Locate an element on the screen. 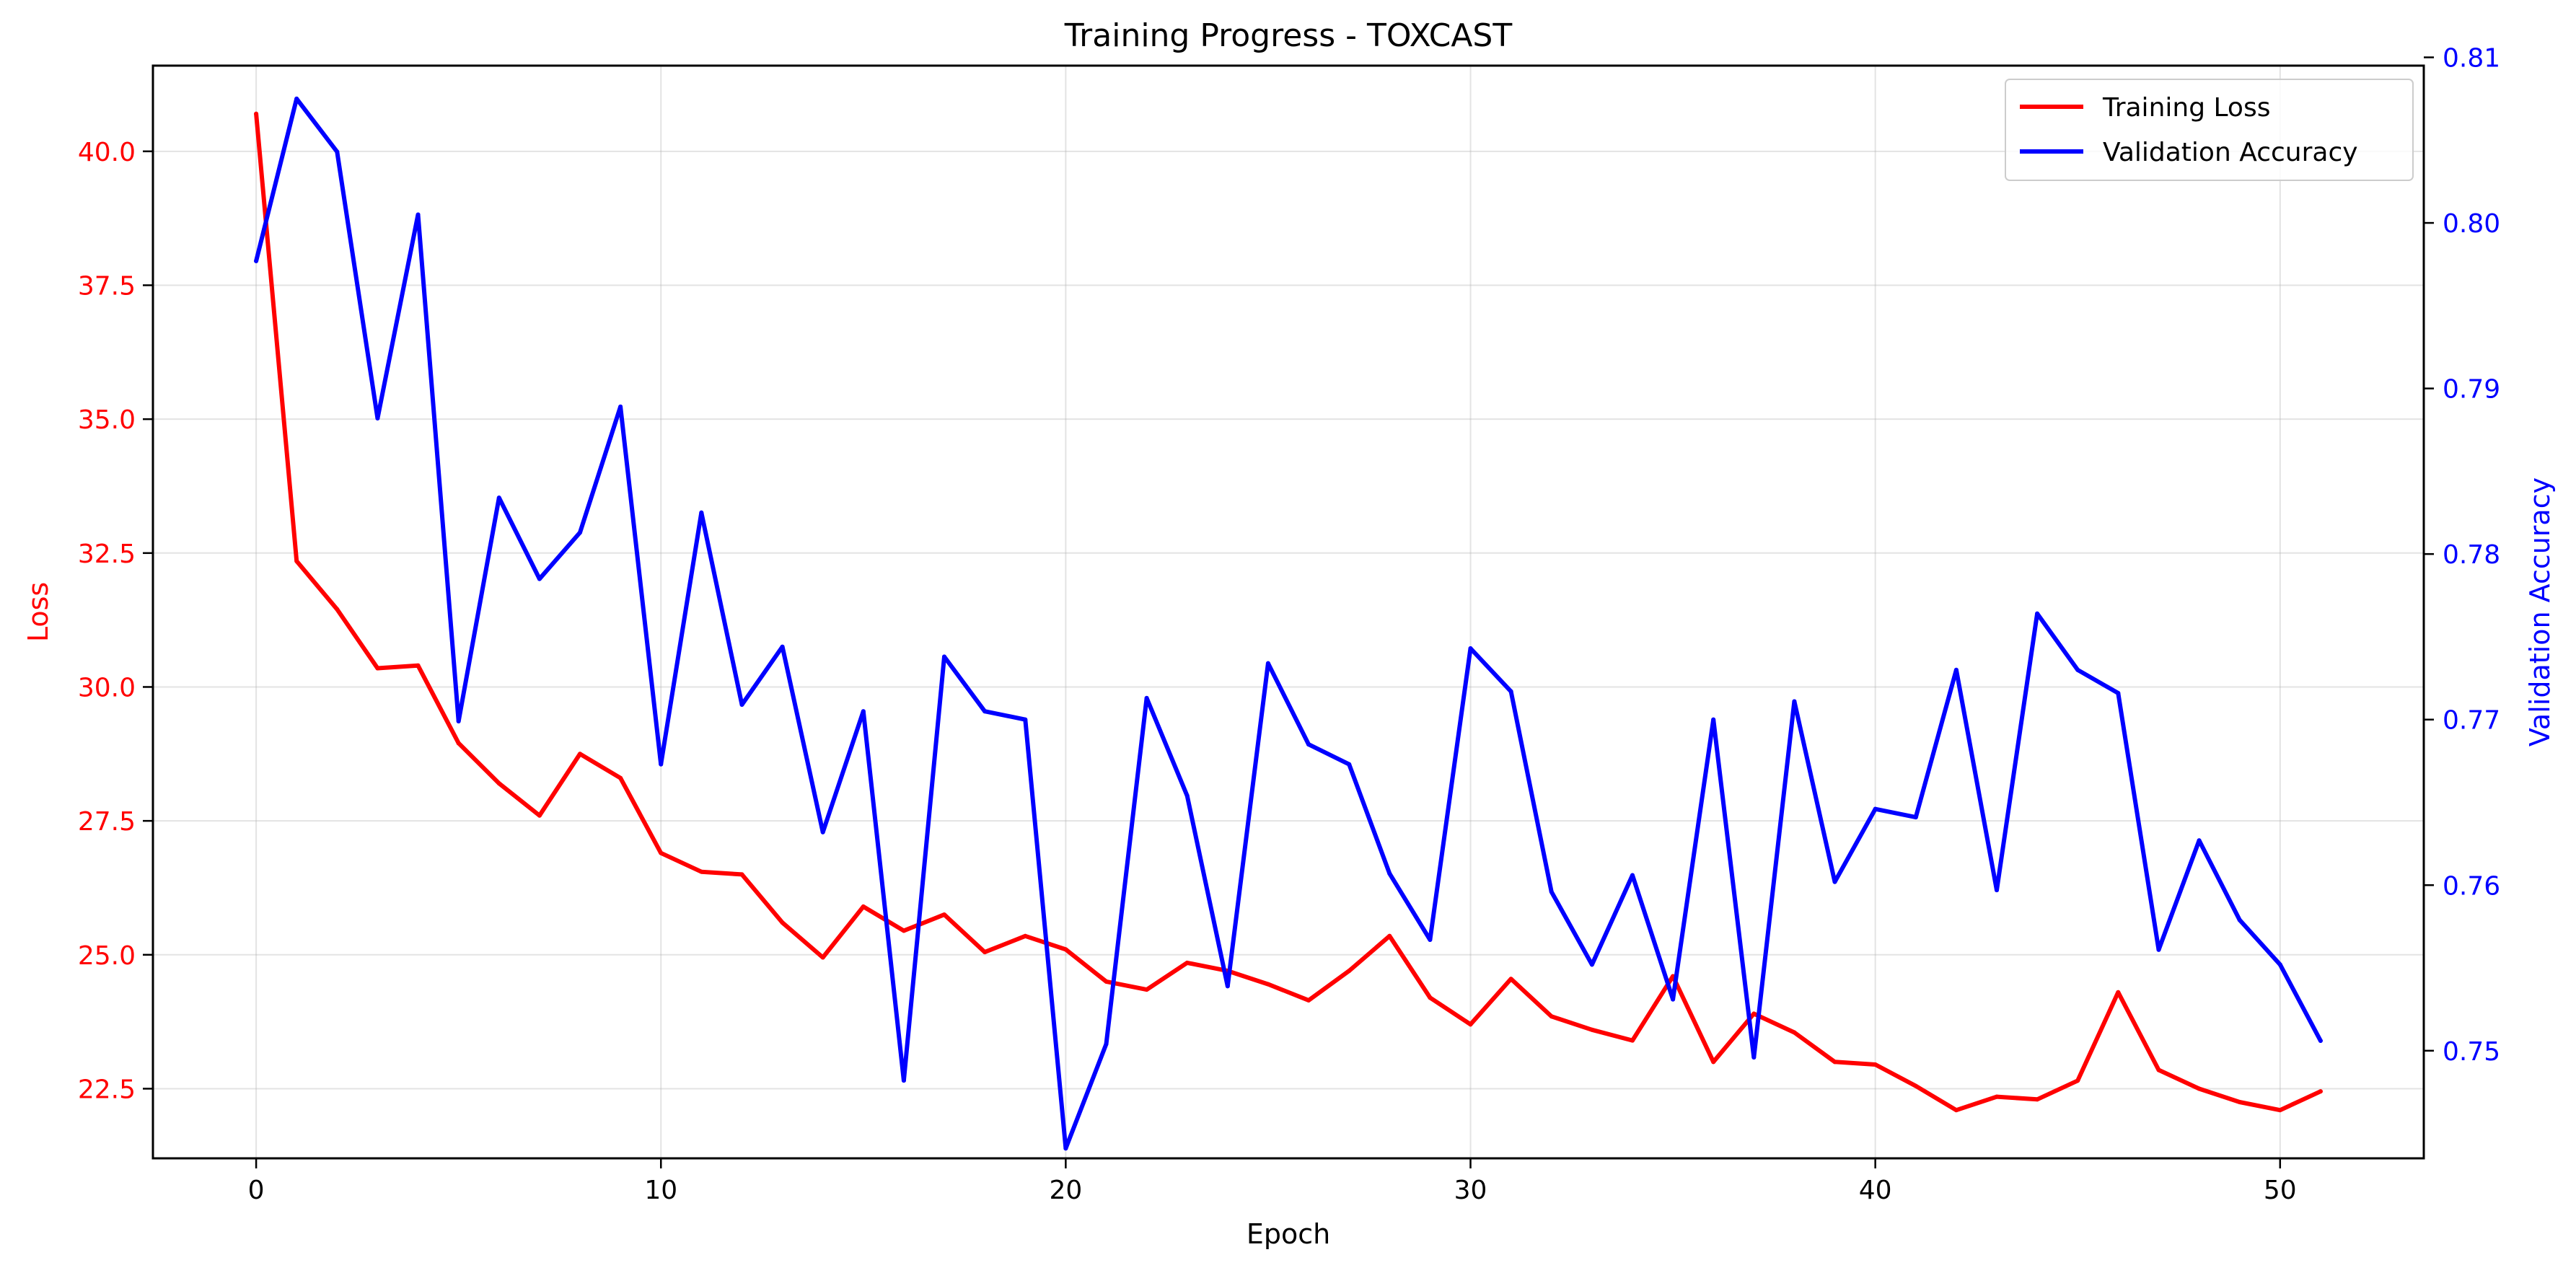 Image resolution: width=2576 pixels, height=1273 pixels. y-left-tick-label: 40.0 is located at coordinates (107, 152).